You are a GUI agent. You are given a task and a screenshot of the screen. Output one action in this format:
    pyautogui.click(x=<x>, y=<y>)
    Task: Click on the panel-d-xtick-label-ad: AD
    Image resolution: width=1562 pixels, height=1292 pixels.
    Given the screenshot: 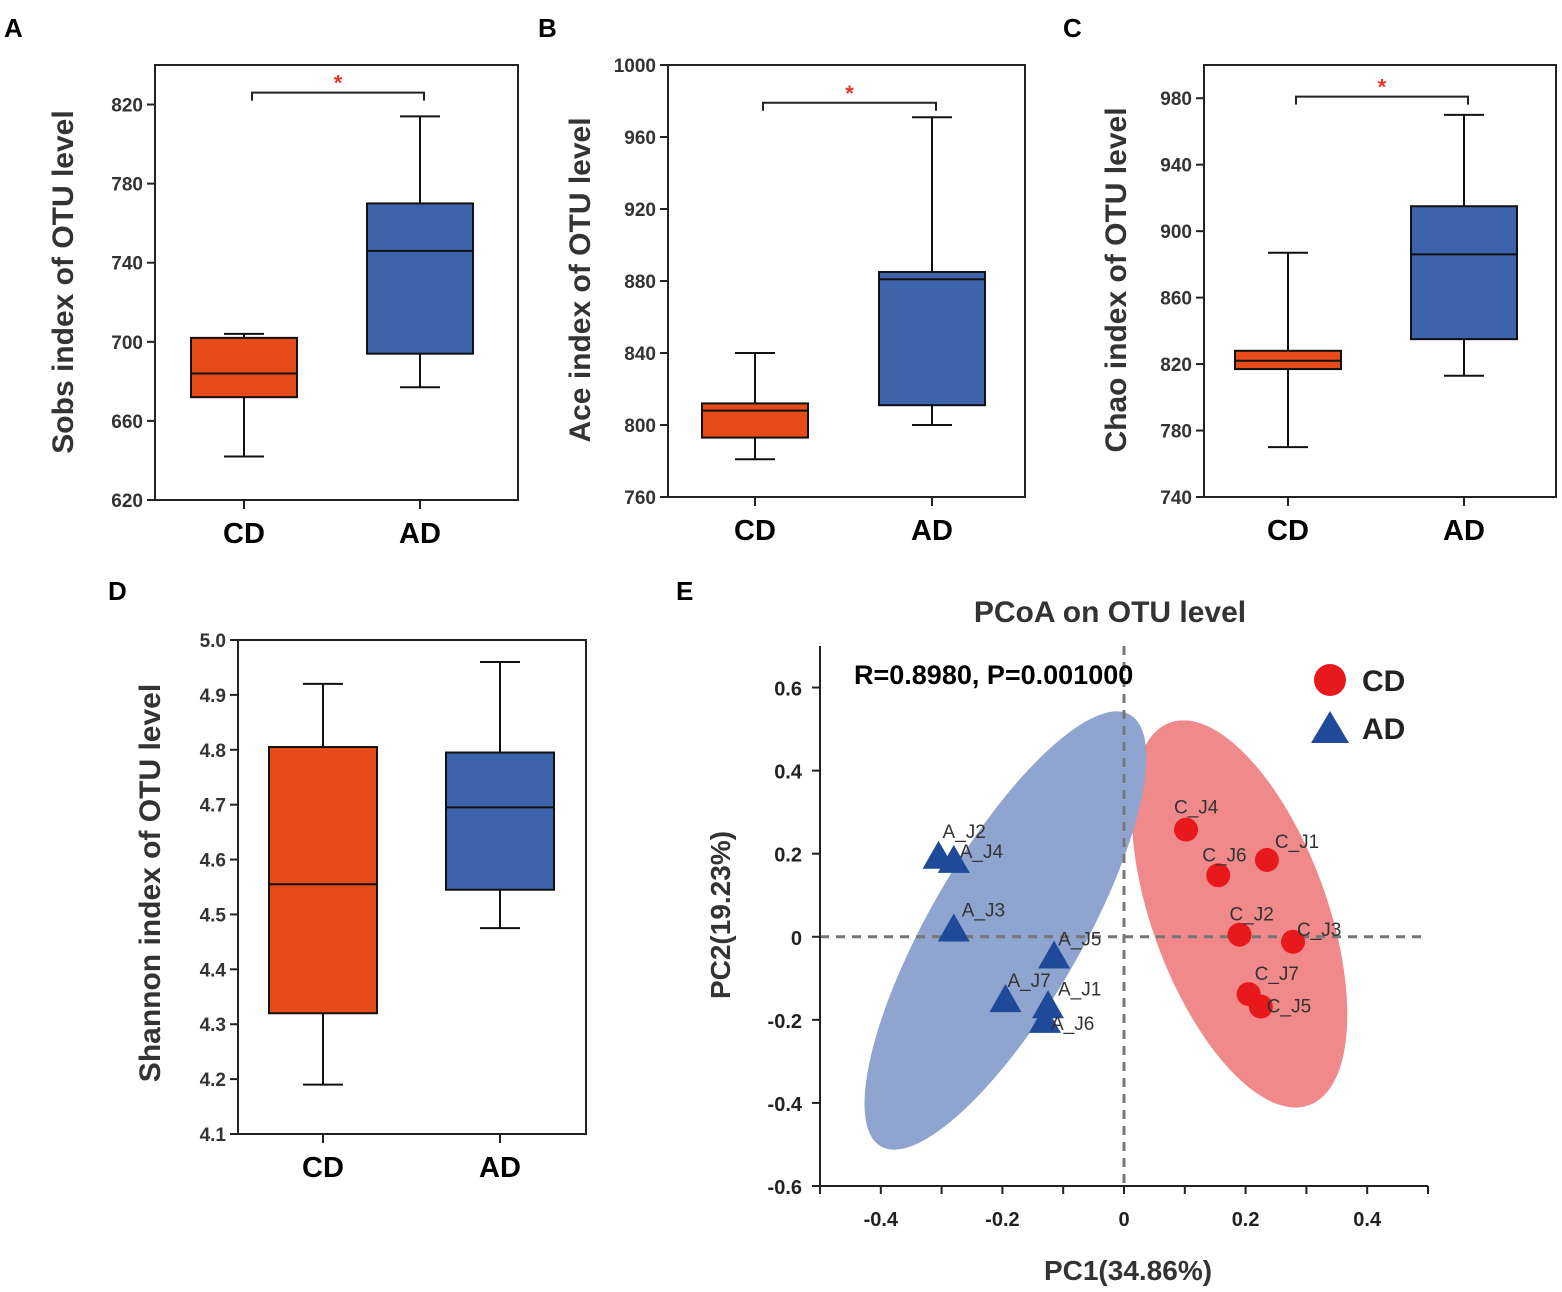 What is the action you would take?
    pyautogui.click(x=500, y=1168)
    